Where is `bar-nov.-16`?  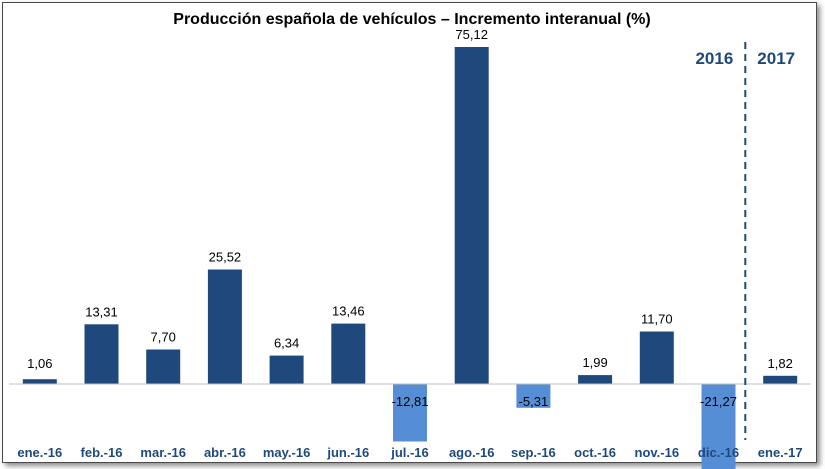 bar-nov.-16 is located at coordinates (656, 357).